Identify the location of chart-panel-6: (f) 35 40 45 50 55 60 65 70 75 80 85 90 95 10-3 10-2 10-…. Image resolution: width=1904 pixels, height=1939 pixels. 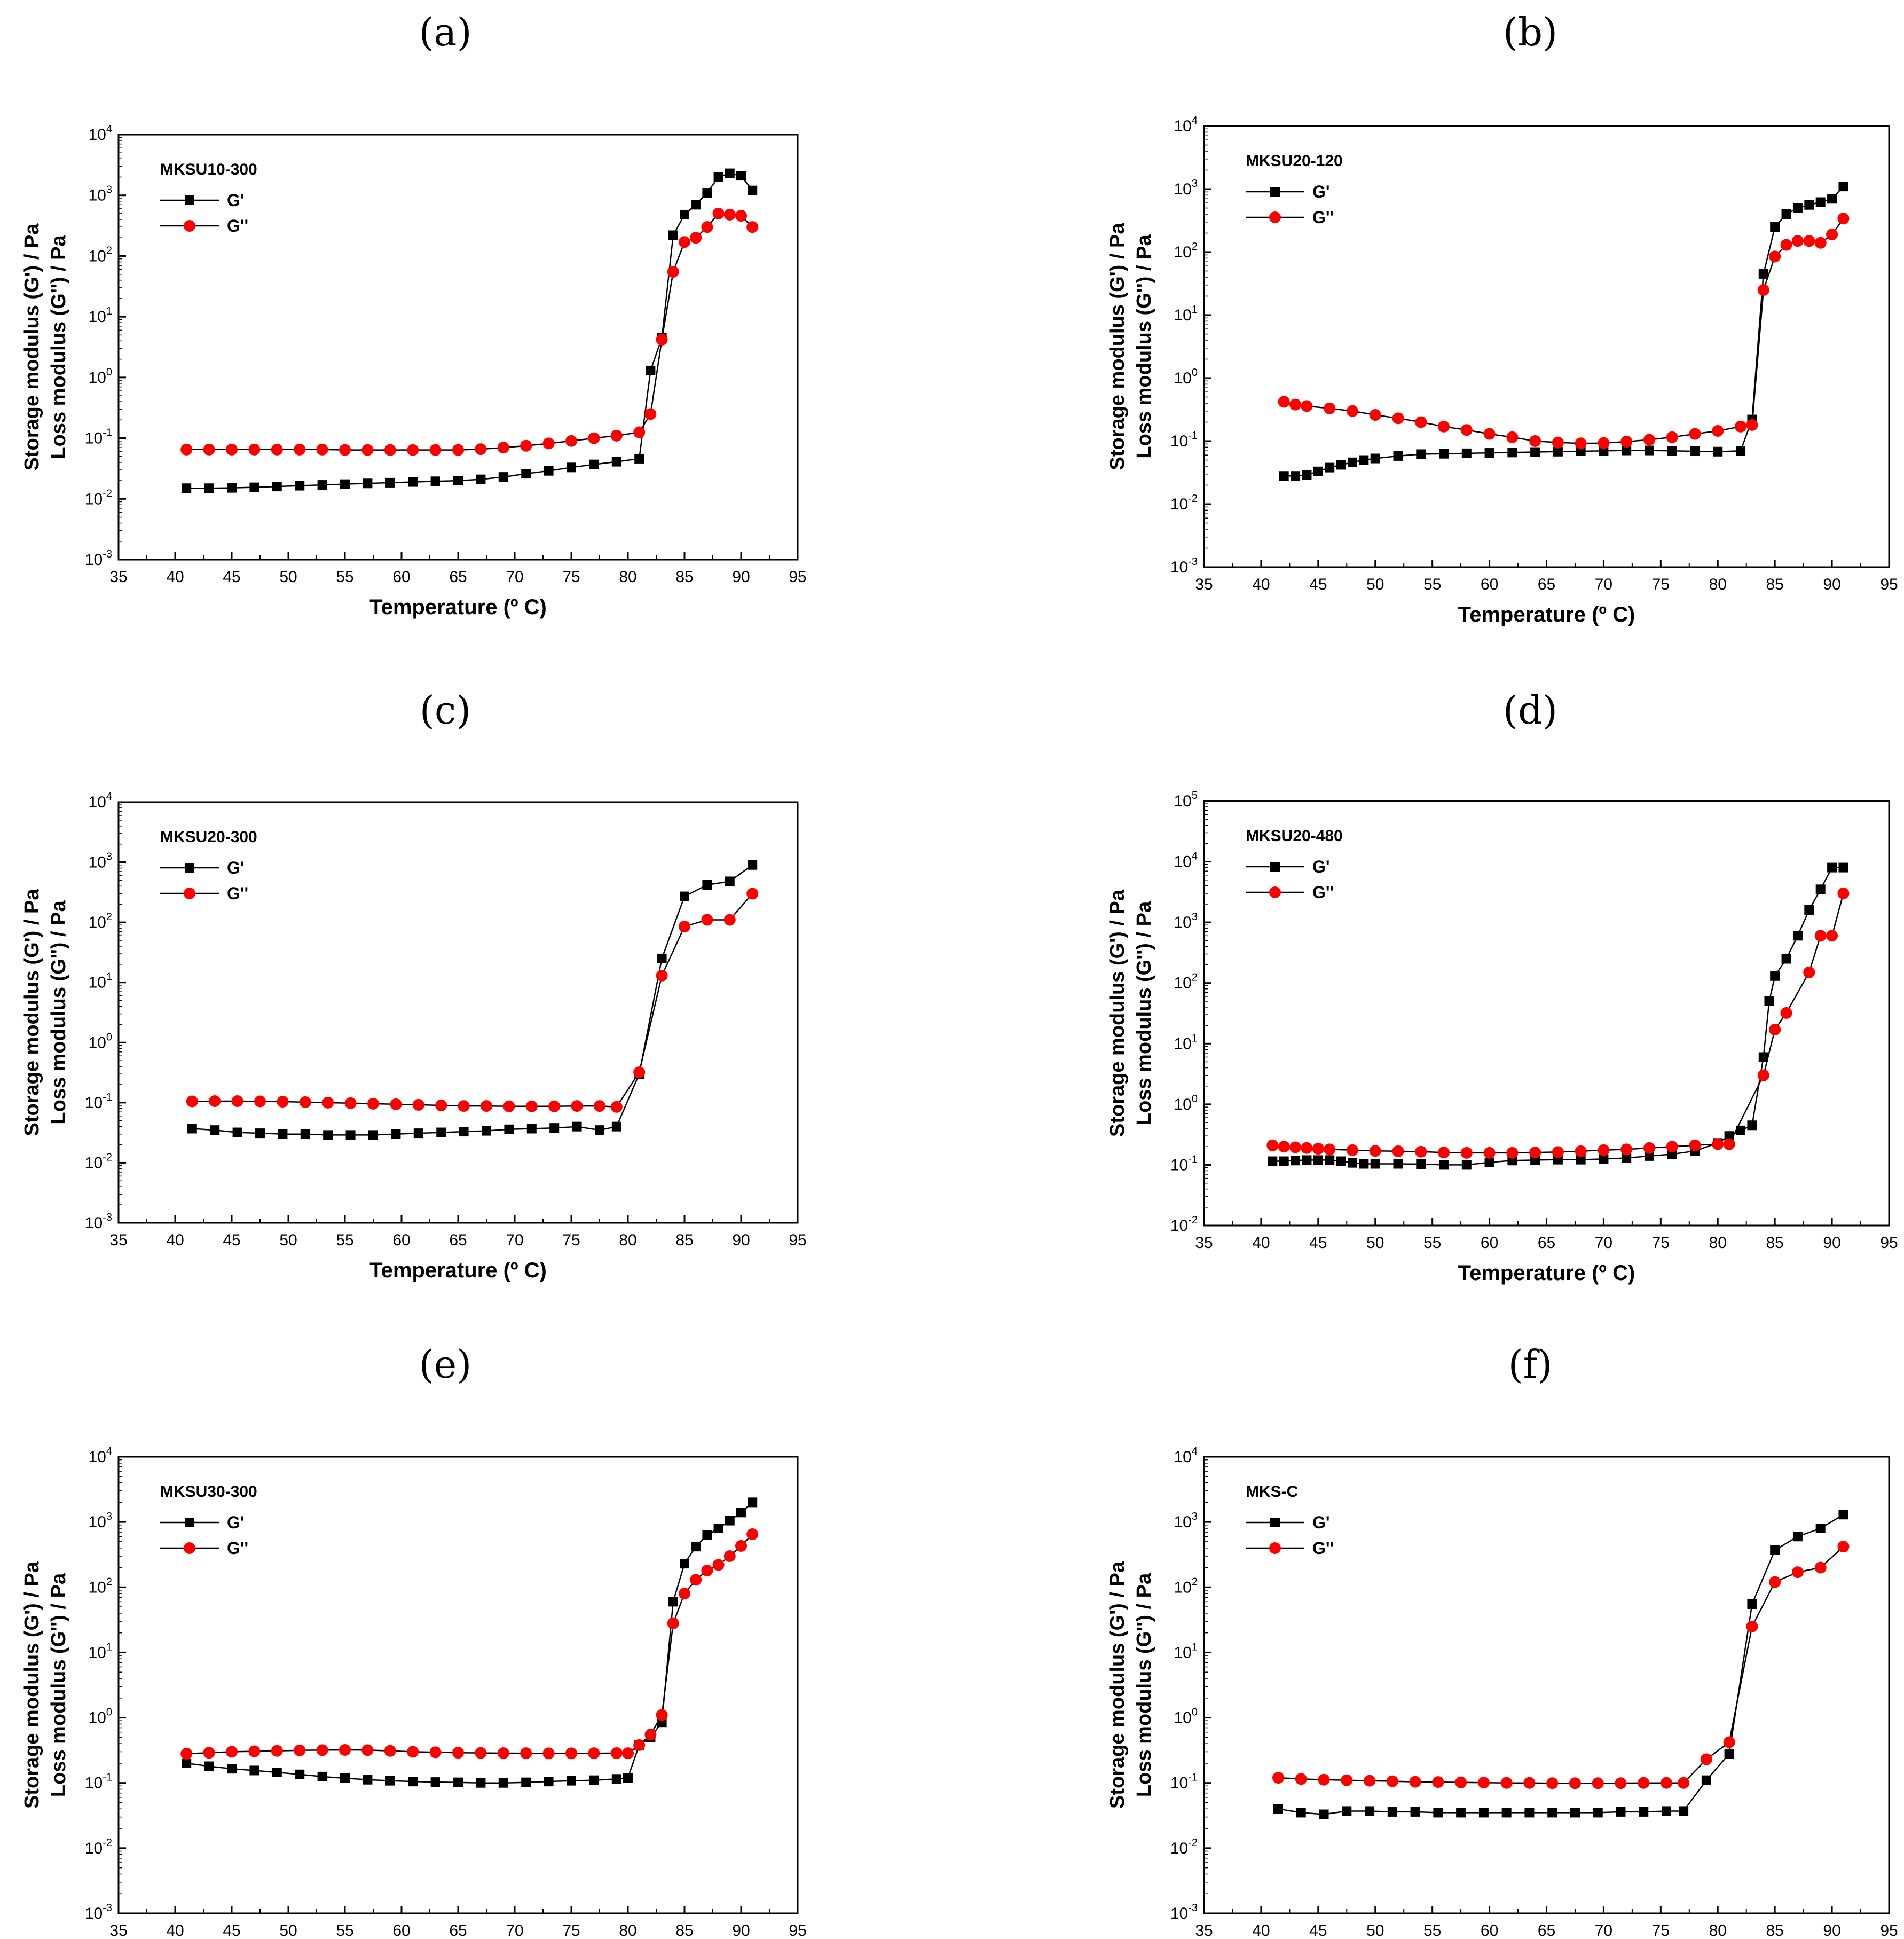
(1502, 1640).